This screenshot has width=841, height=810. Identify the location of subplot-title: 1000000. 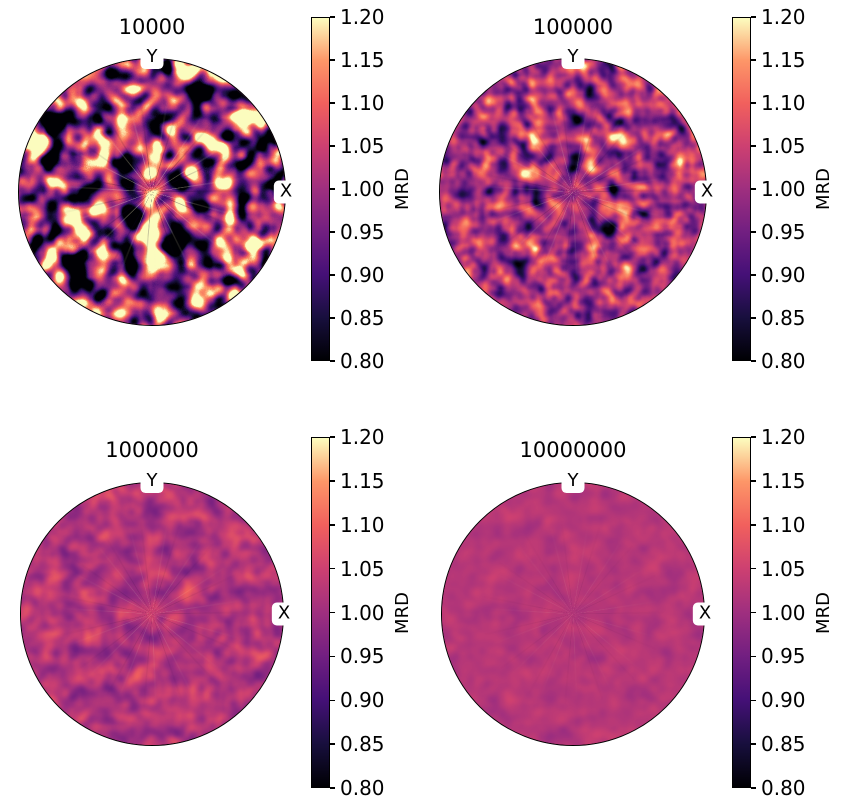
(152, 450).